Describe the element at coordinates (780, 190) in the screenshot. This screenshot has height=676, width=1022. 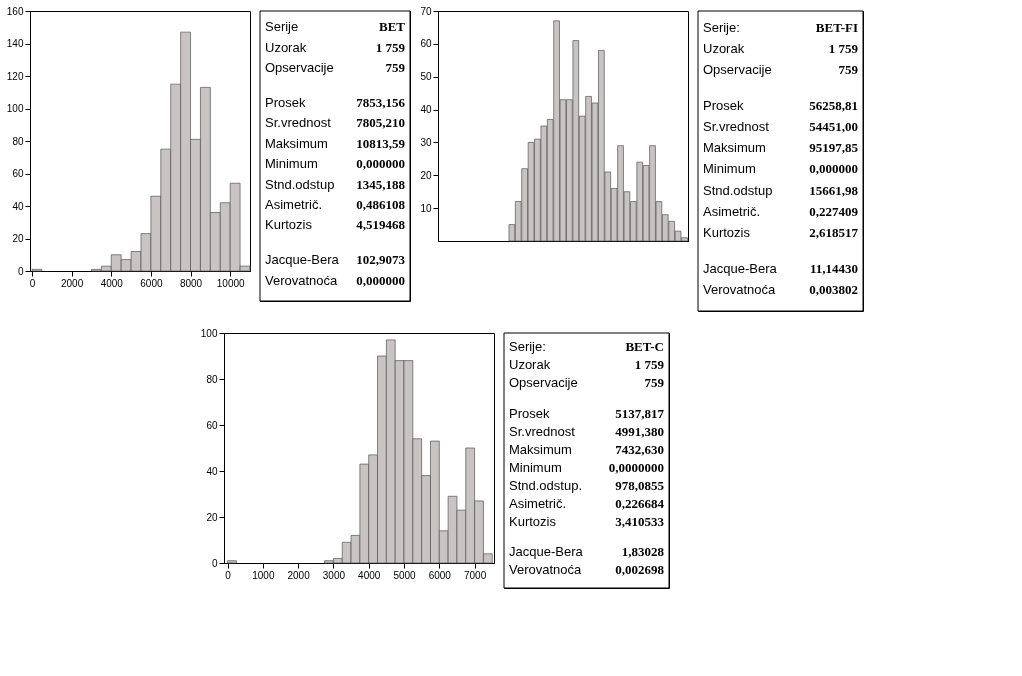
I see `text: Stnd.odstup 15661,98` at that location.